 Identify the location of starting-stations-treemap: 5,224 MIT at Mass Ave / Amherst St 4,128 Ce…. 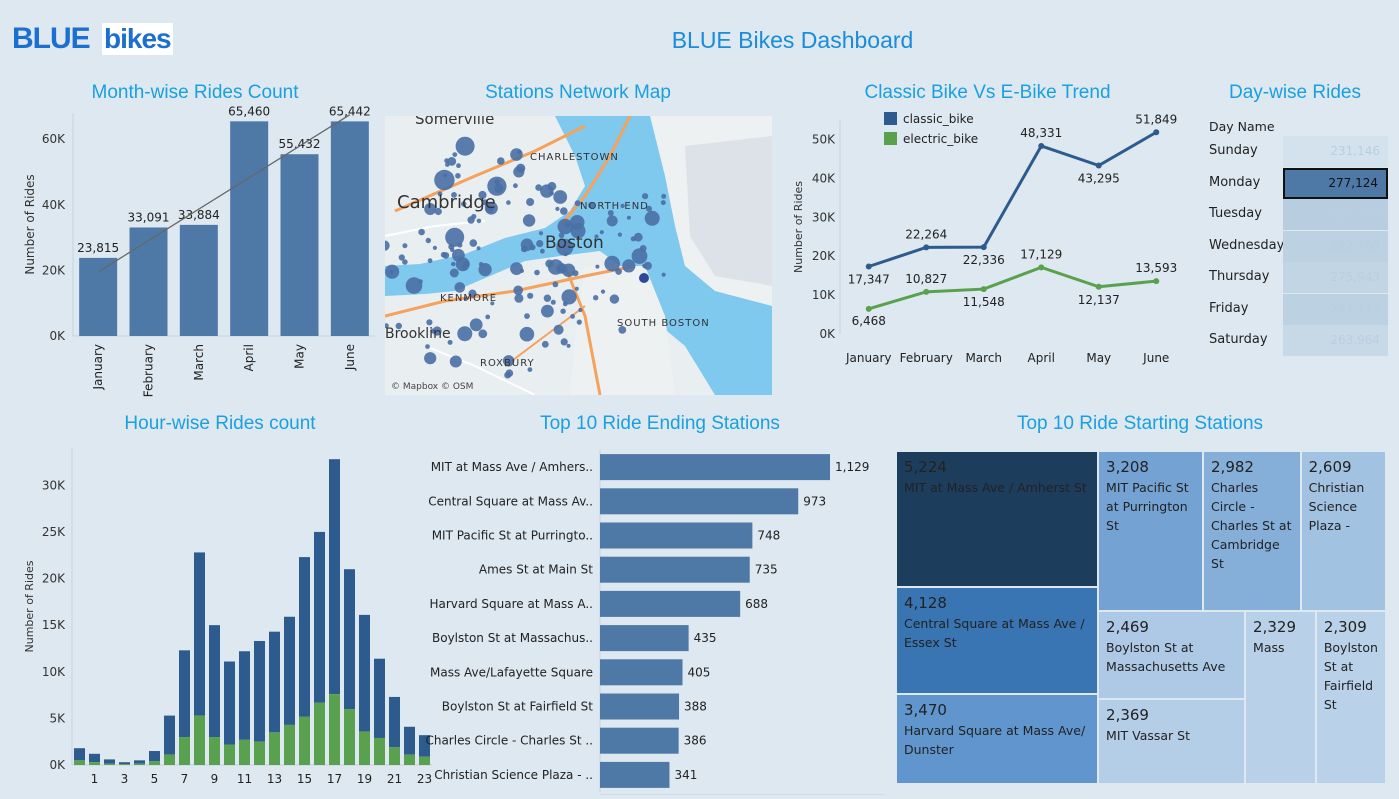
(1141, 617).